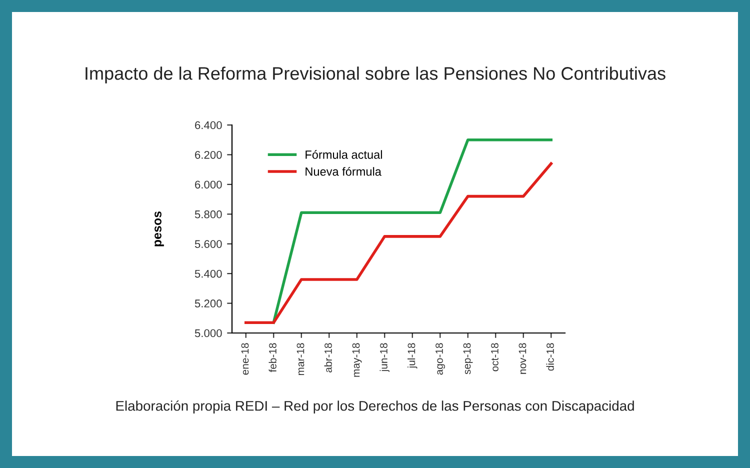 Image resolution: width=750 pixels, height=468 pixels. I want to click on chart-title: Impacto de la Reforma Previsional sobre las Pensiones No Contributivas, so click(376, 75).